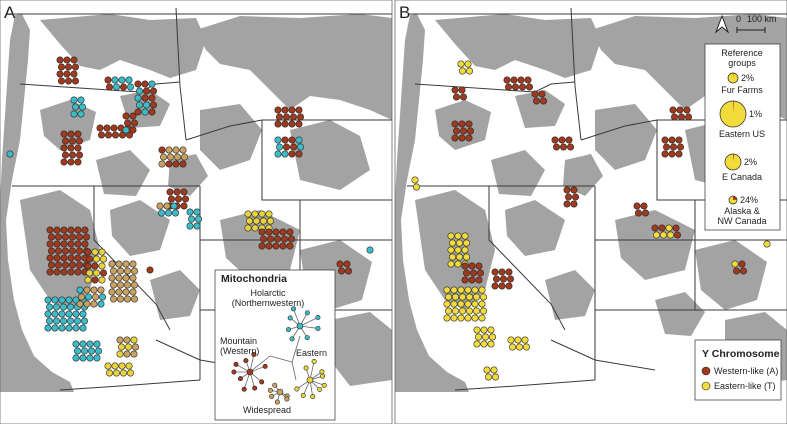  What do you see at coordinates (749, 200) in the screenshot?
I see `reference-pie-percent: 24%` at bounding box center [749, 200].